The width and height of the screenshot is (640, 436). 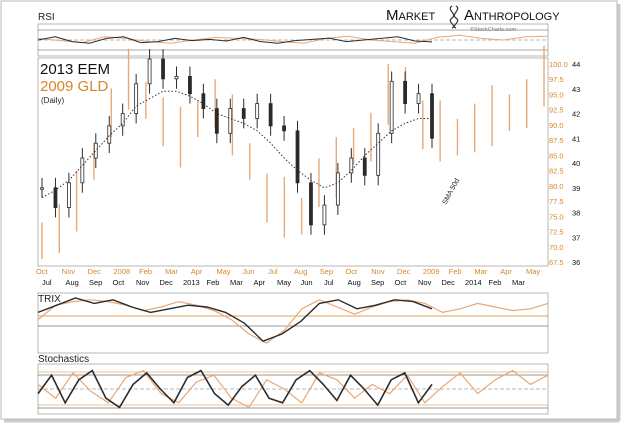 What do you see at coordinates (191, 282) in the screenshot?
I see `x-tick-eem: 2013` at bounding box center [191, 282].